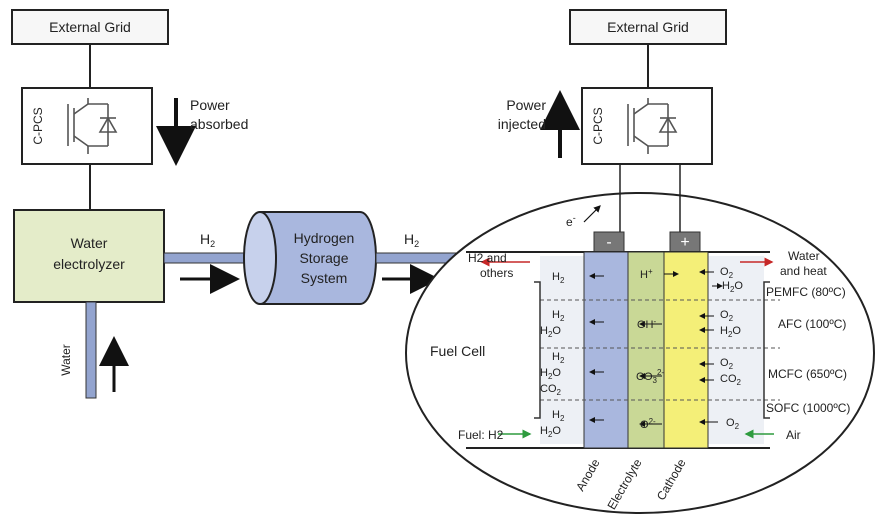 This screenshot has height=517, width=878. Describe the element at coordinates (730, 332) in the screenshot. I see `afc-cathode-h2o: H2O` at that location.